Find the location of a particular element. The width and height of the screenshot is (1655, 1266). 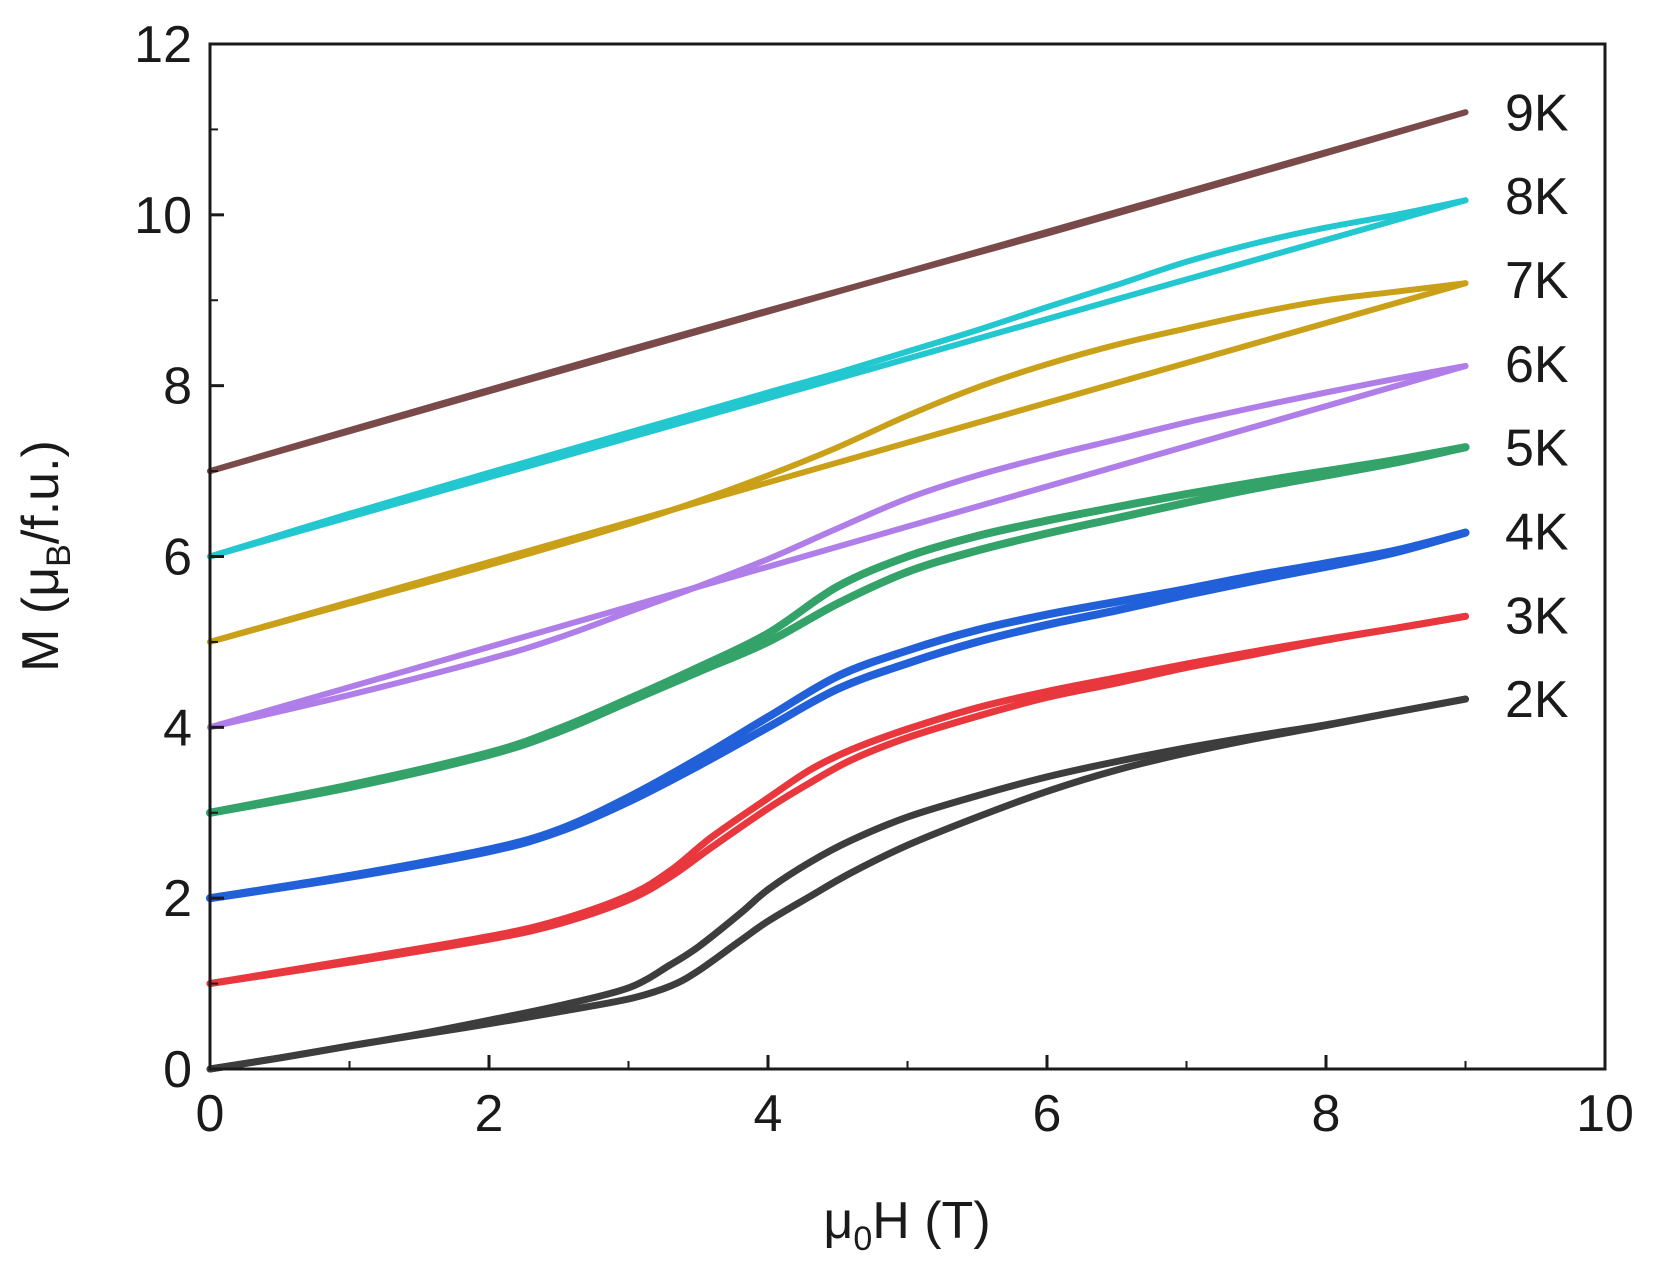

legend-label-2k: 2K is located at coordinates (1537, 700).